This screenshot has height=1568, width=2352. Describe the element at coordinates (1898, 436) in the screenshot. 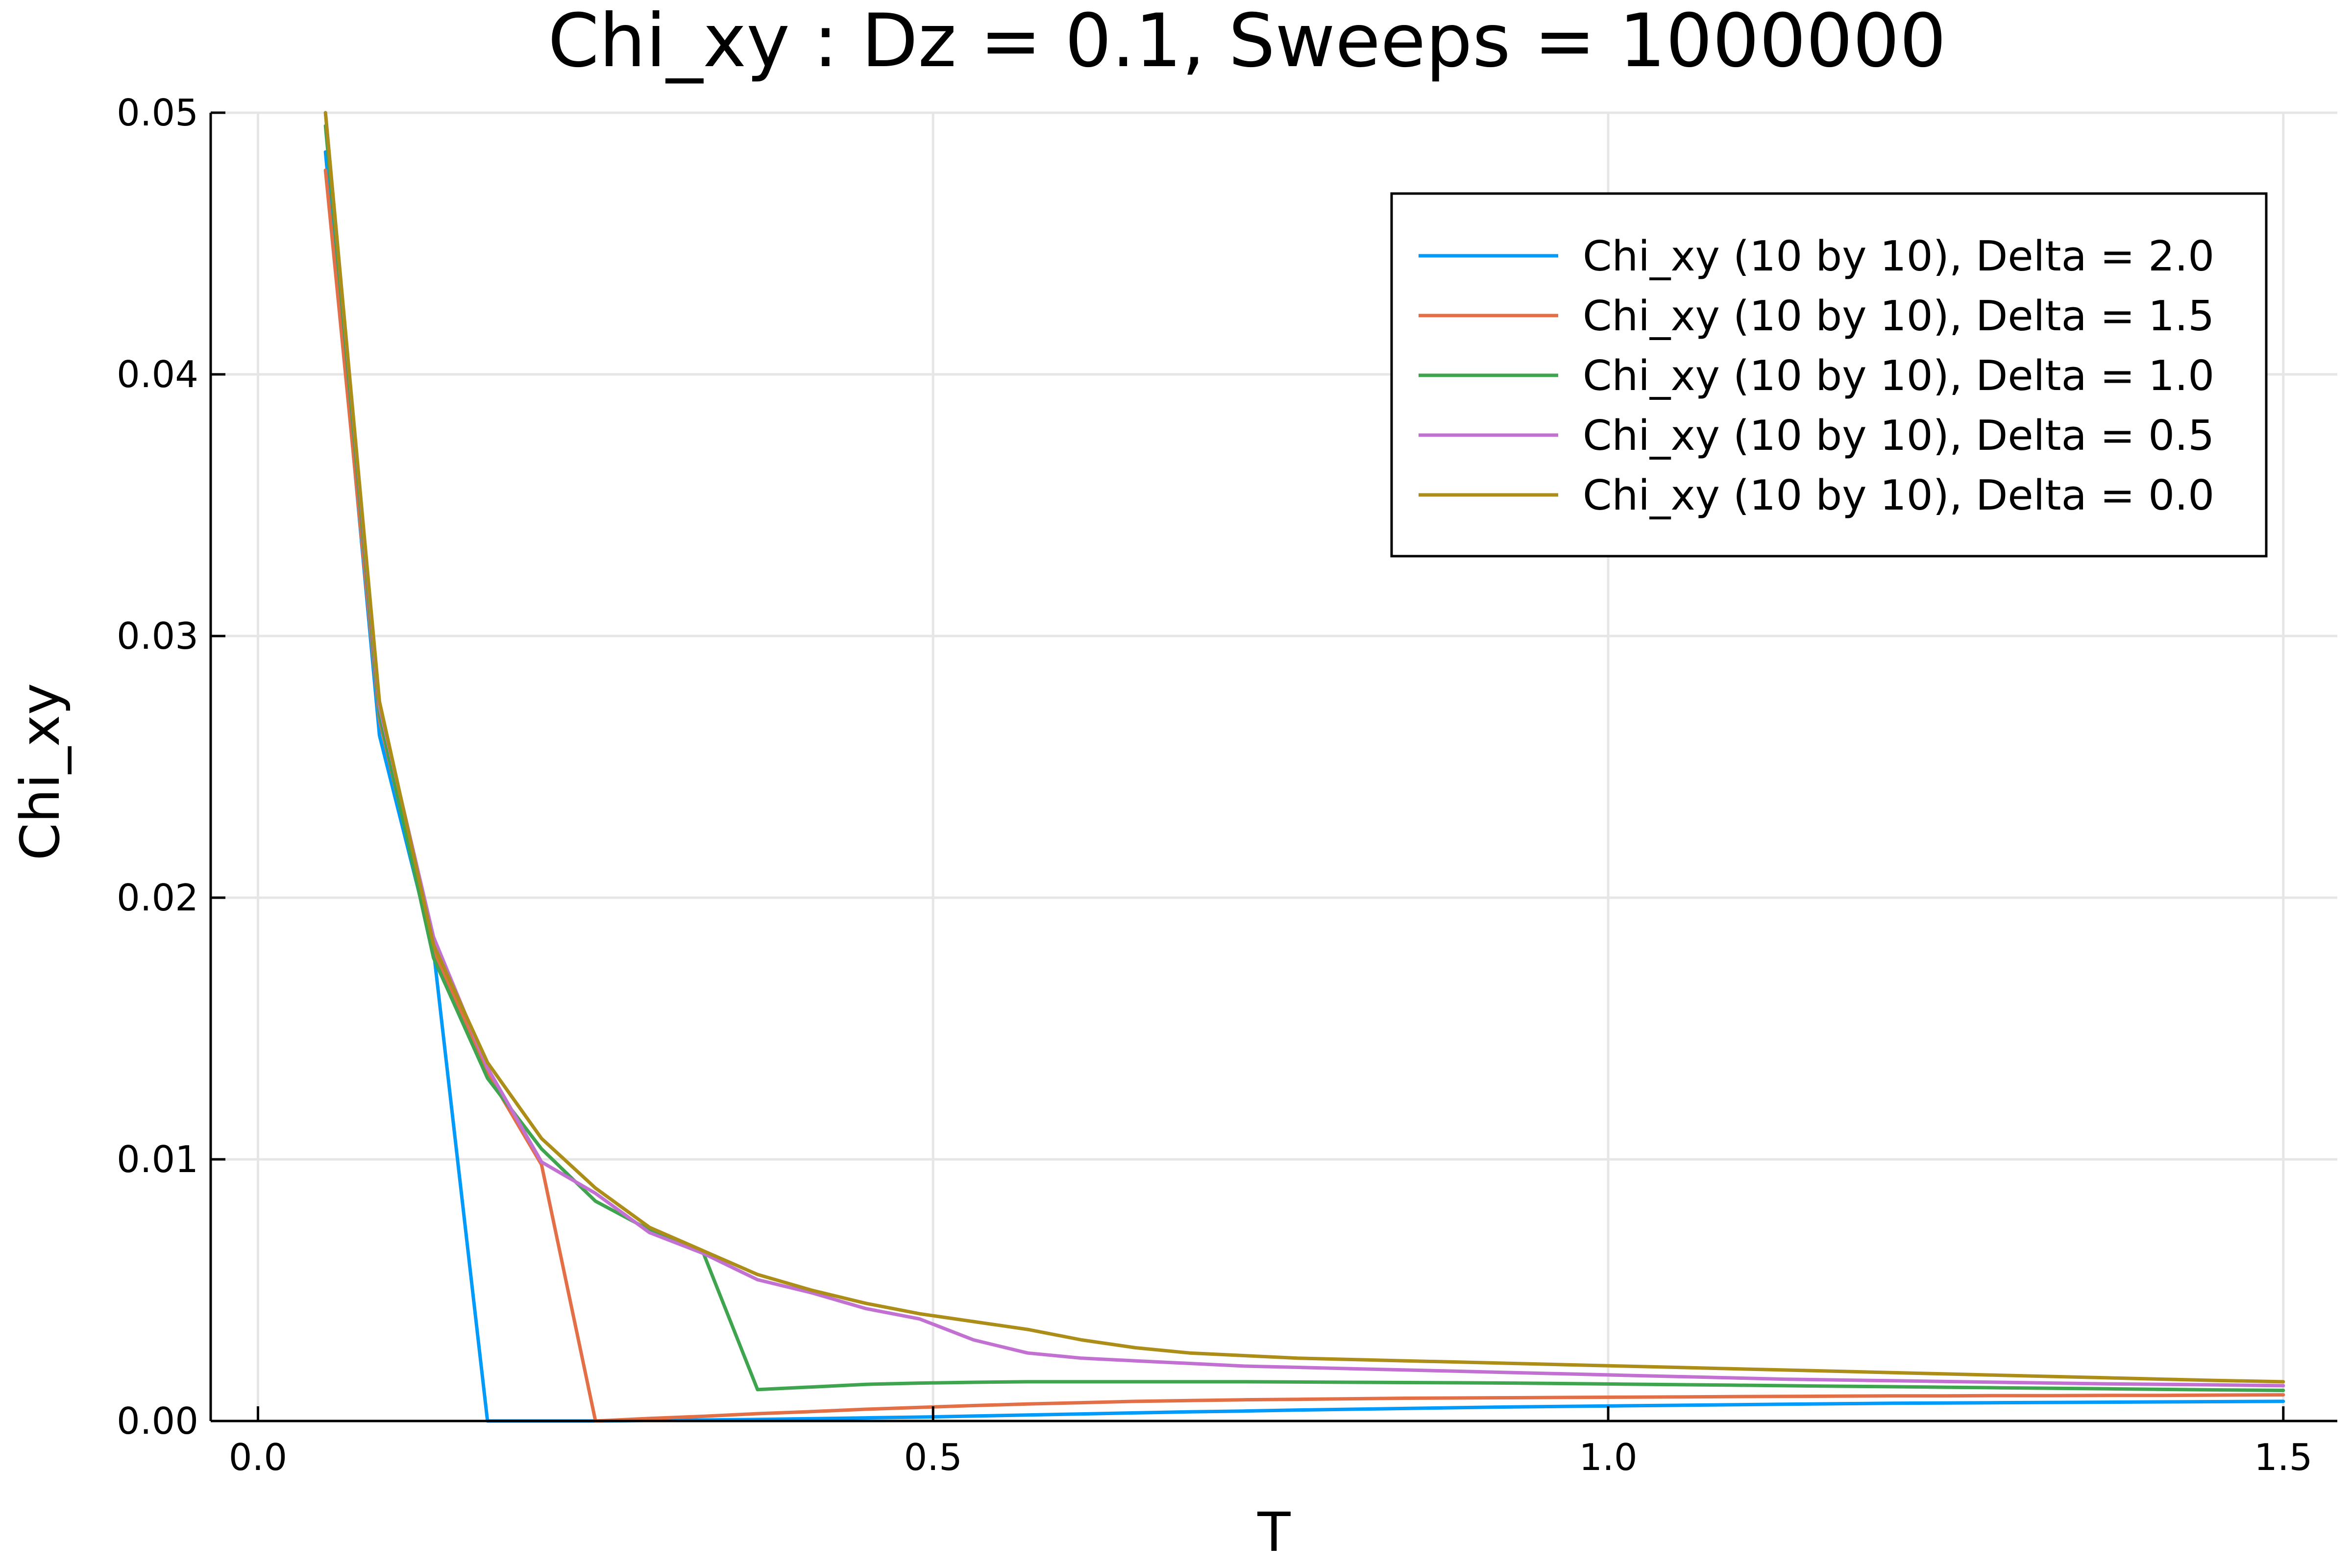

I see `legend-label-3: Chi_xy (10 by 10), Delta = 0.5` at that location.